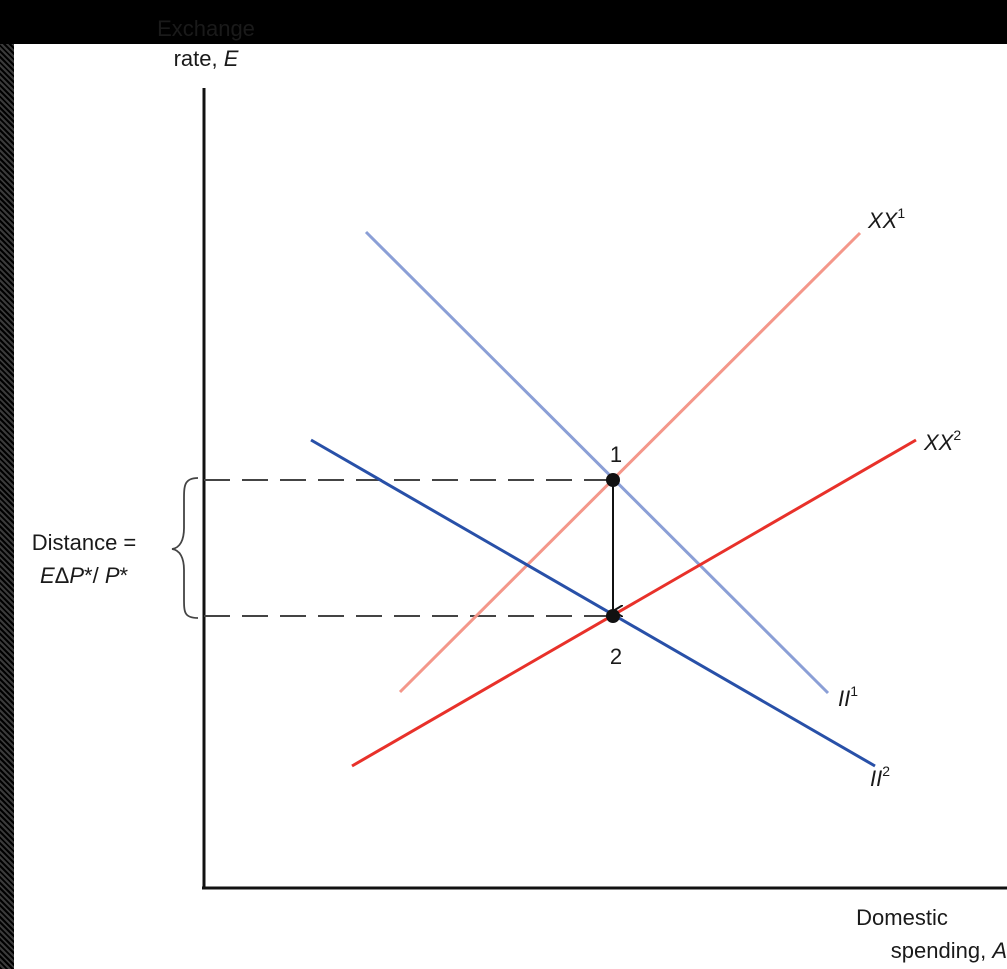 The width and height of the screenshot is (1007, 969). Describe the element at coordinates (503, 22) in the screenshot. I see `top-bar` at that location.